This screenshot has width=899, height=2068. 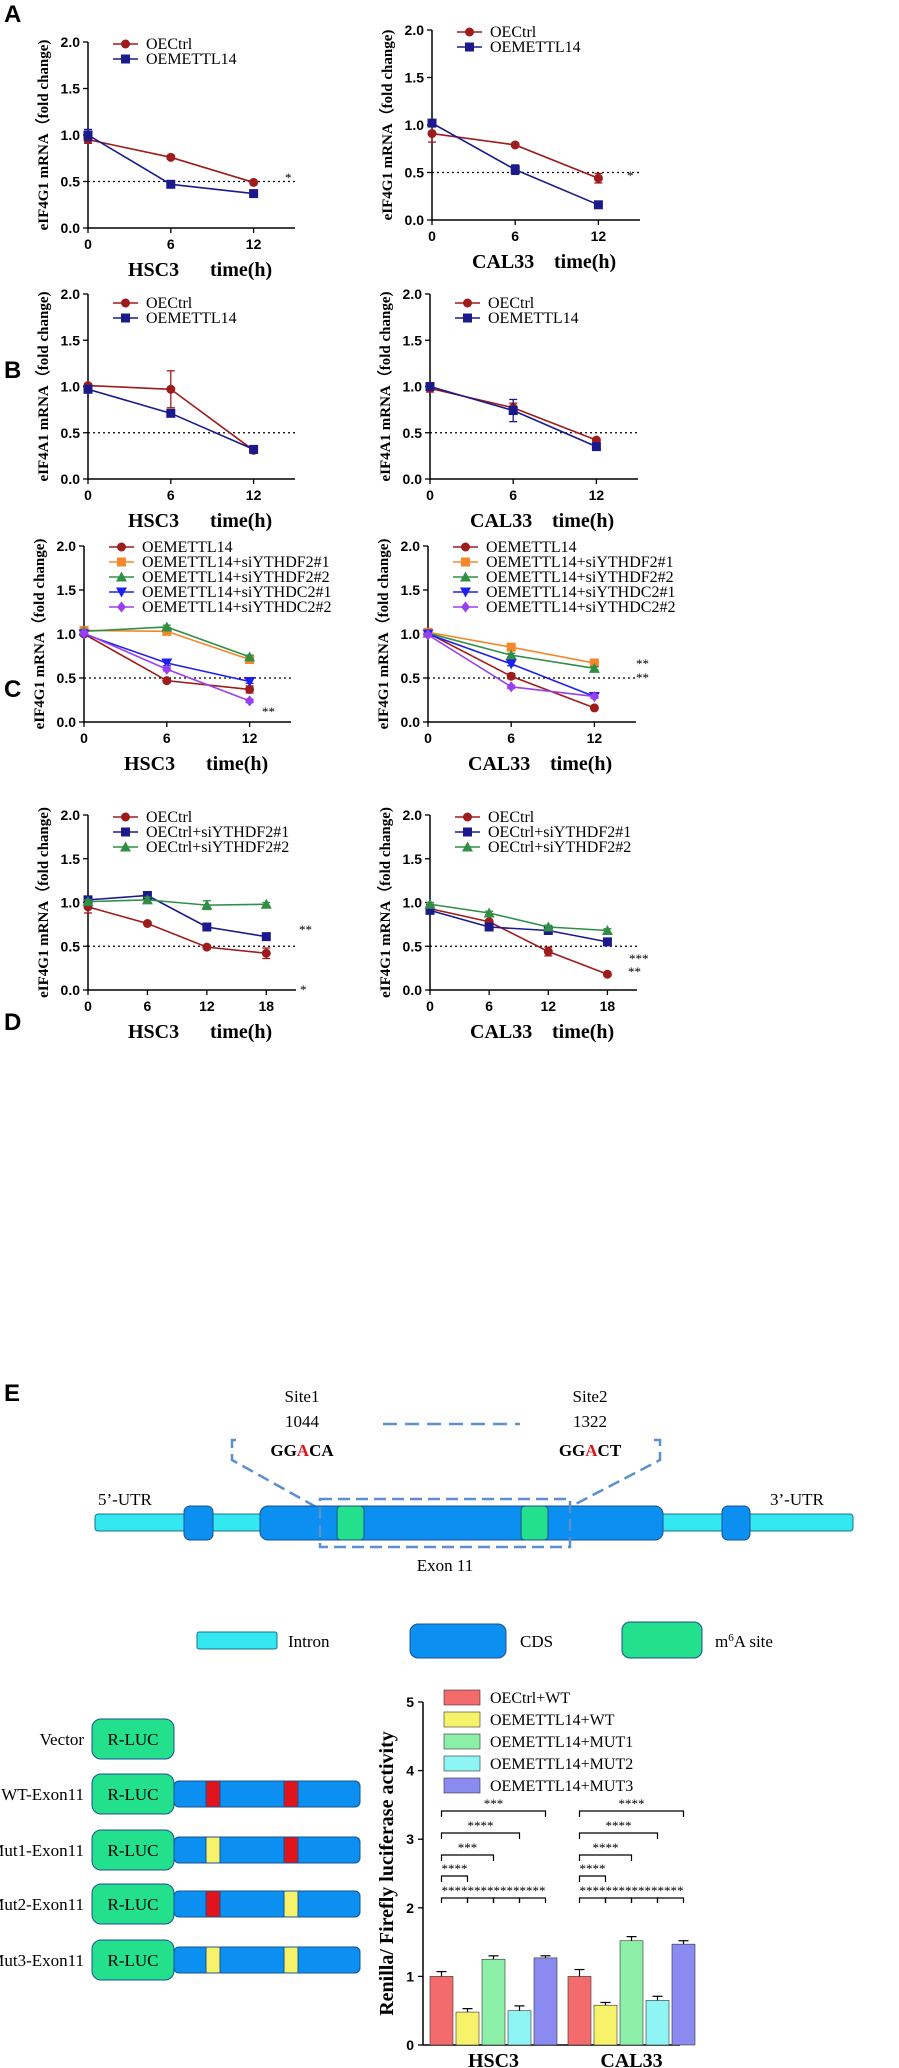 I want to click on y-tick-label: 4, so click(x=410, y=1771).